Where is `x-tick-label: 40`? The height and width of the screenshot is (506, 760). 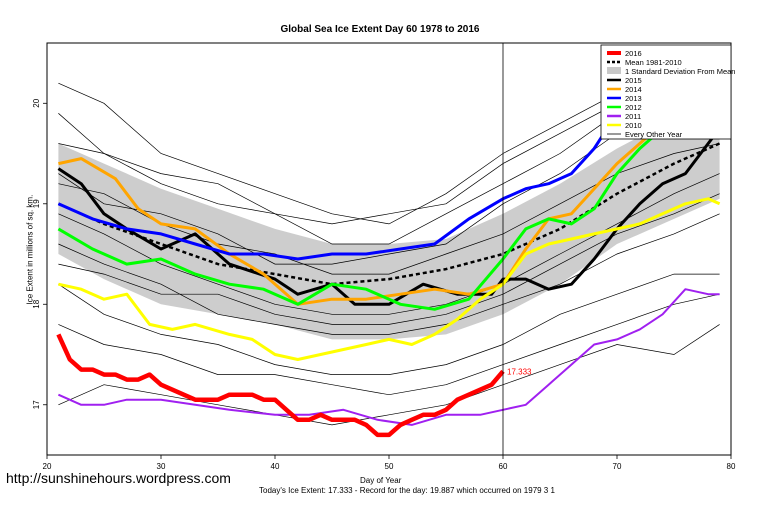 x-tick-label: 40 is located at coordinates (275, 466).